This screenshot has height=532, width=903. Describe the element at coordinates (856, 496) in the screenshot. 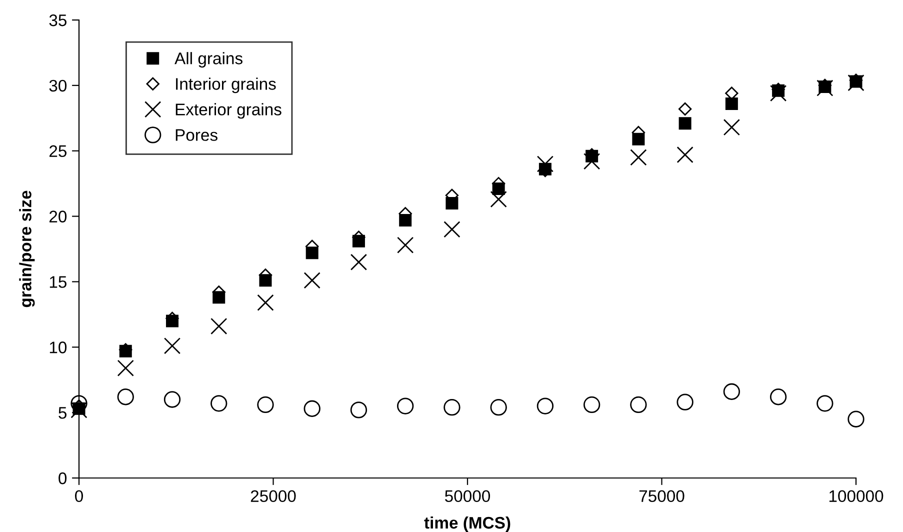

I see `x-tick-label: 100000` at that location.